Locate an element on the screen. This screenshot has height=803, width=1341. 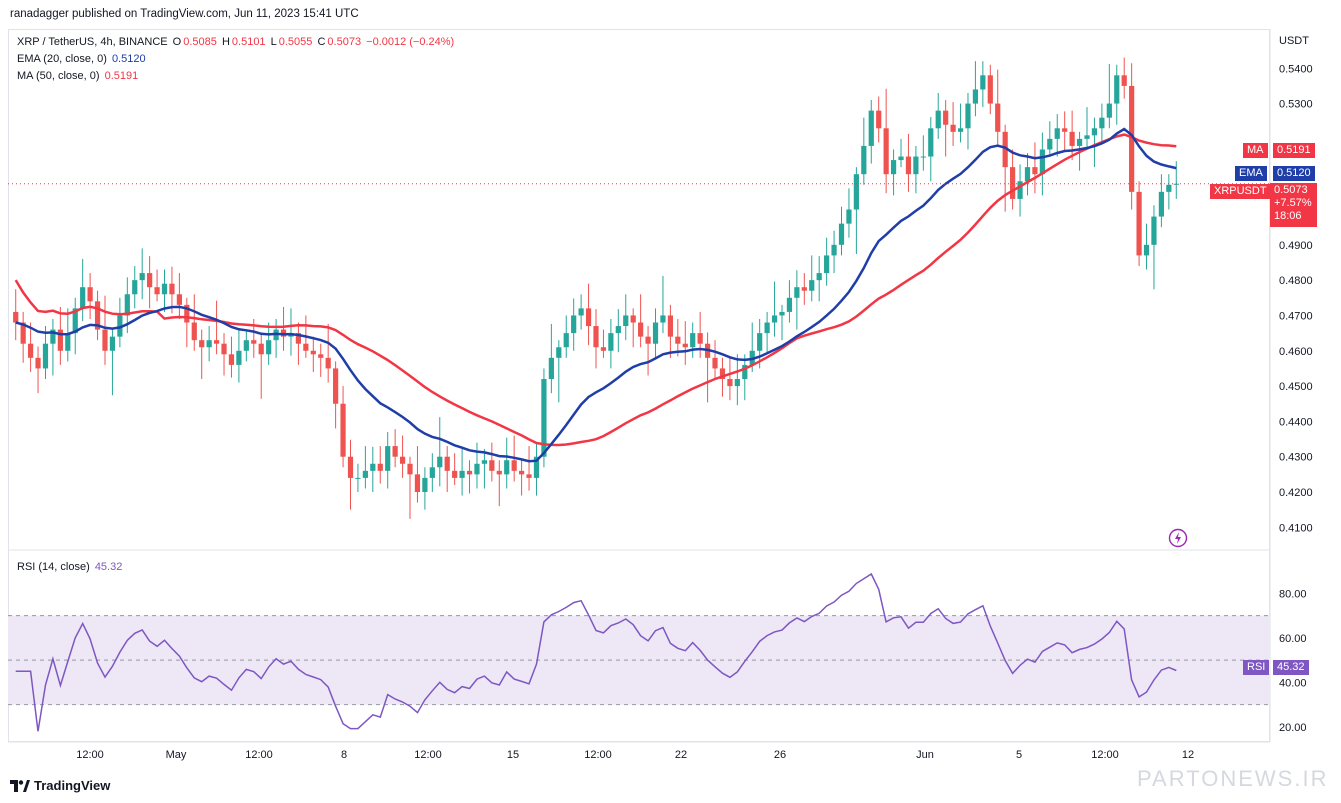
ema-label: EMA (20, close, 0) is located at coordinates (62, 59).